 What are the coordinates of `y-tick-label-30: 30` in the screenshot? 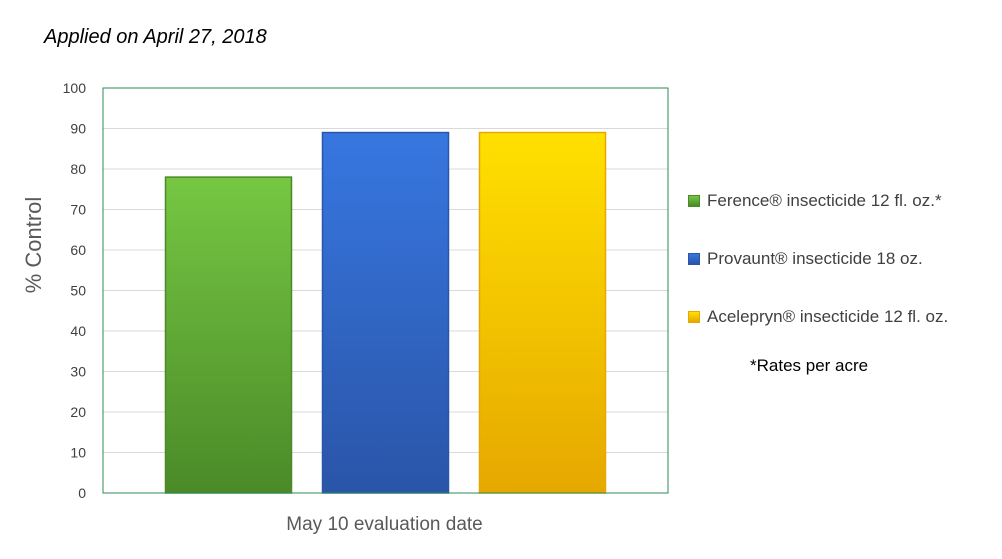 It's located at (78, 372).